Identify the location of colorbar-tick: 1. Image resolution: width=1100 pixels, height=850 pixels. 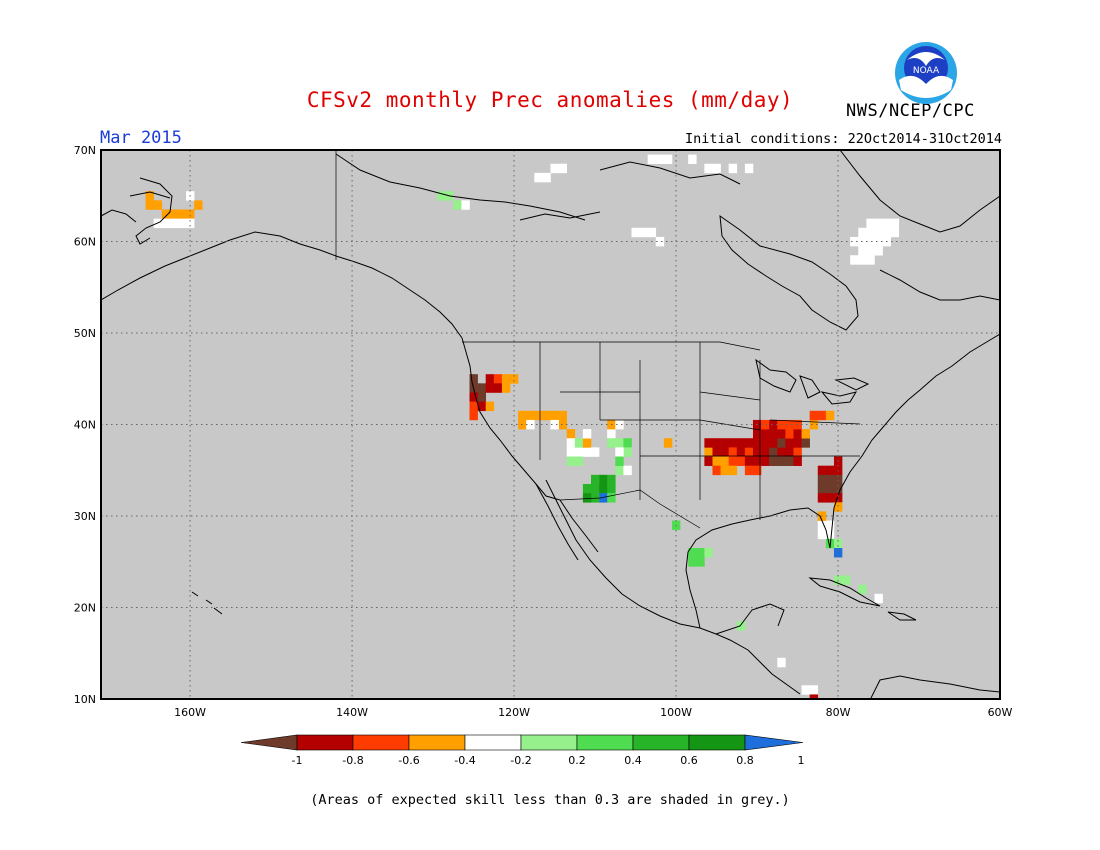
(801, 760).